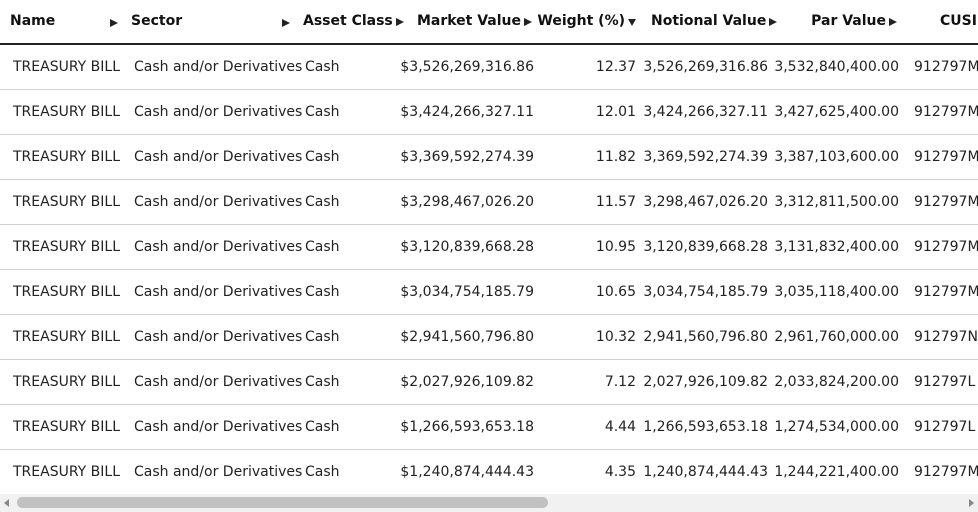 Image resolution: width=978 pixels, height=512 pixels. What do you see at coordinates (156, 21) in the screenshot?
I see `header-cell: Sector` at bounding box center [156, 21].